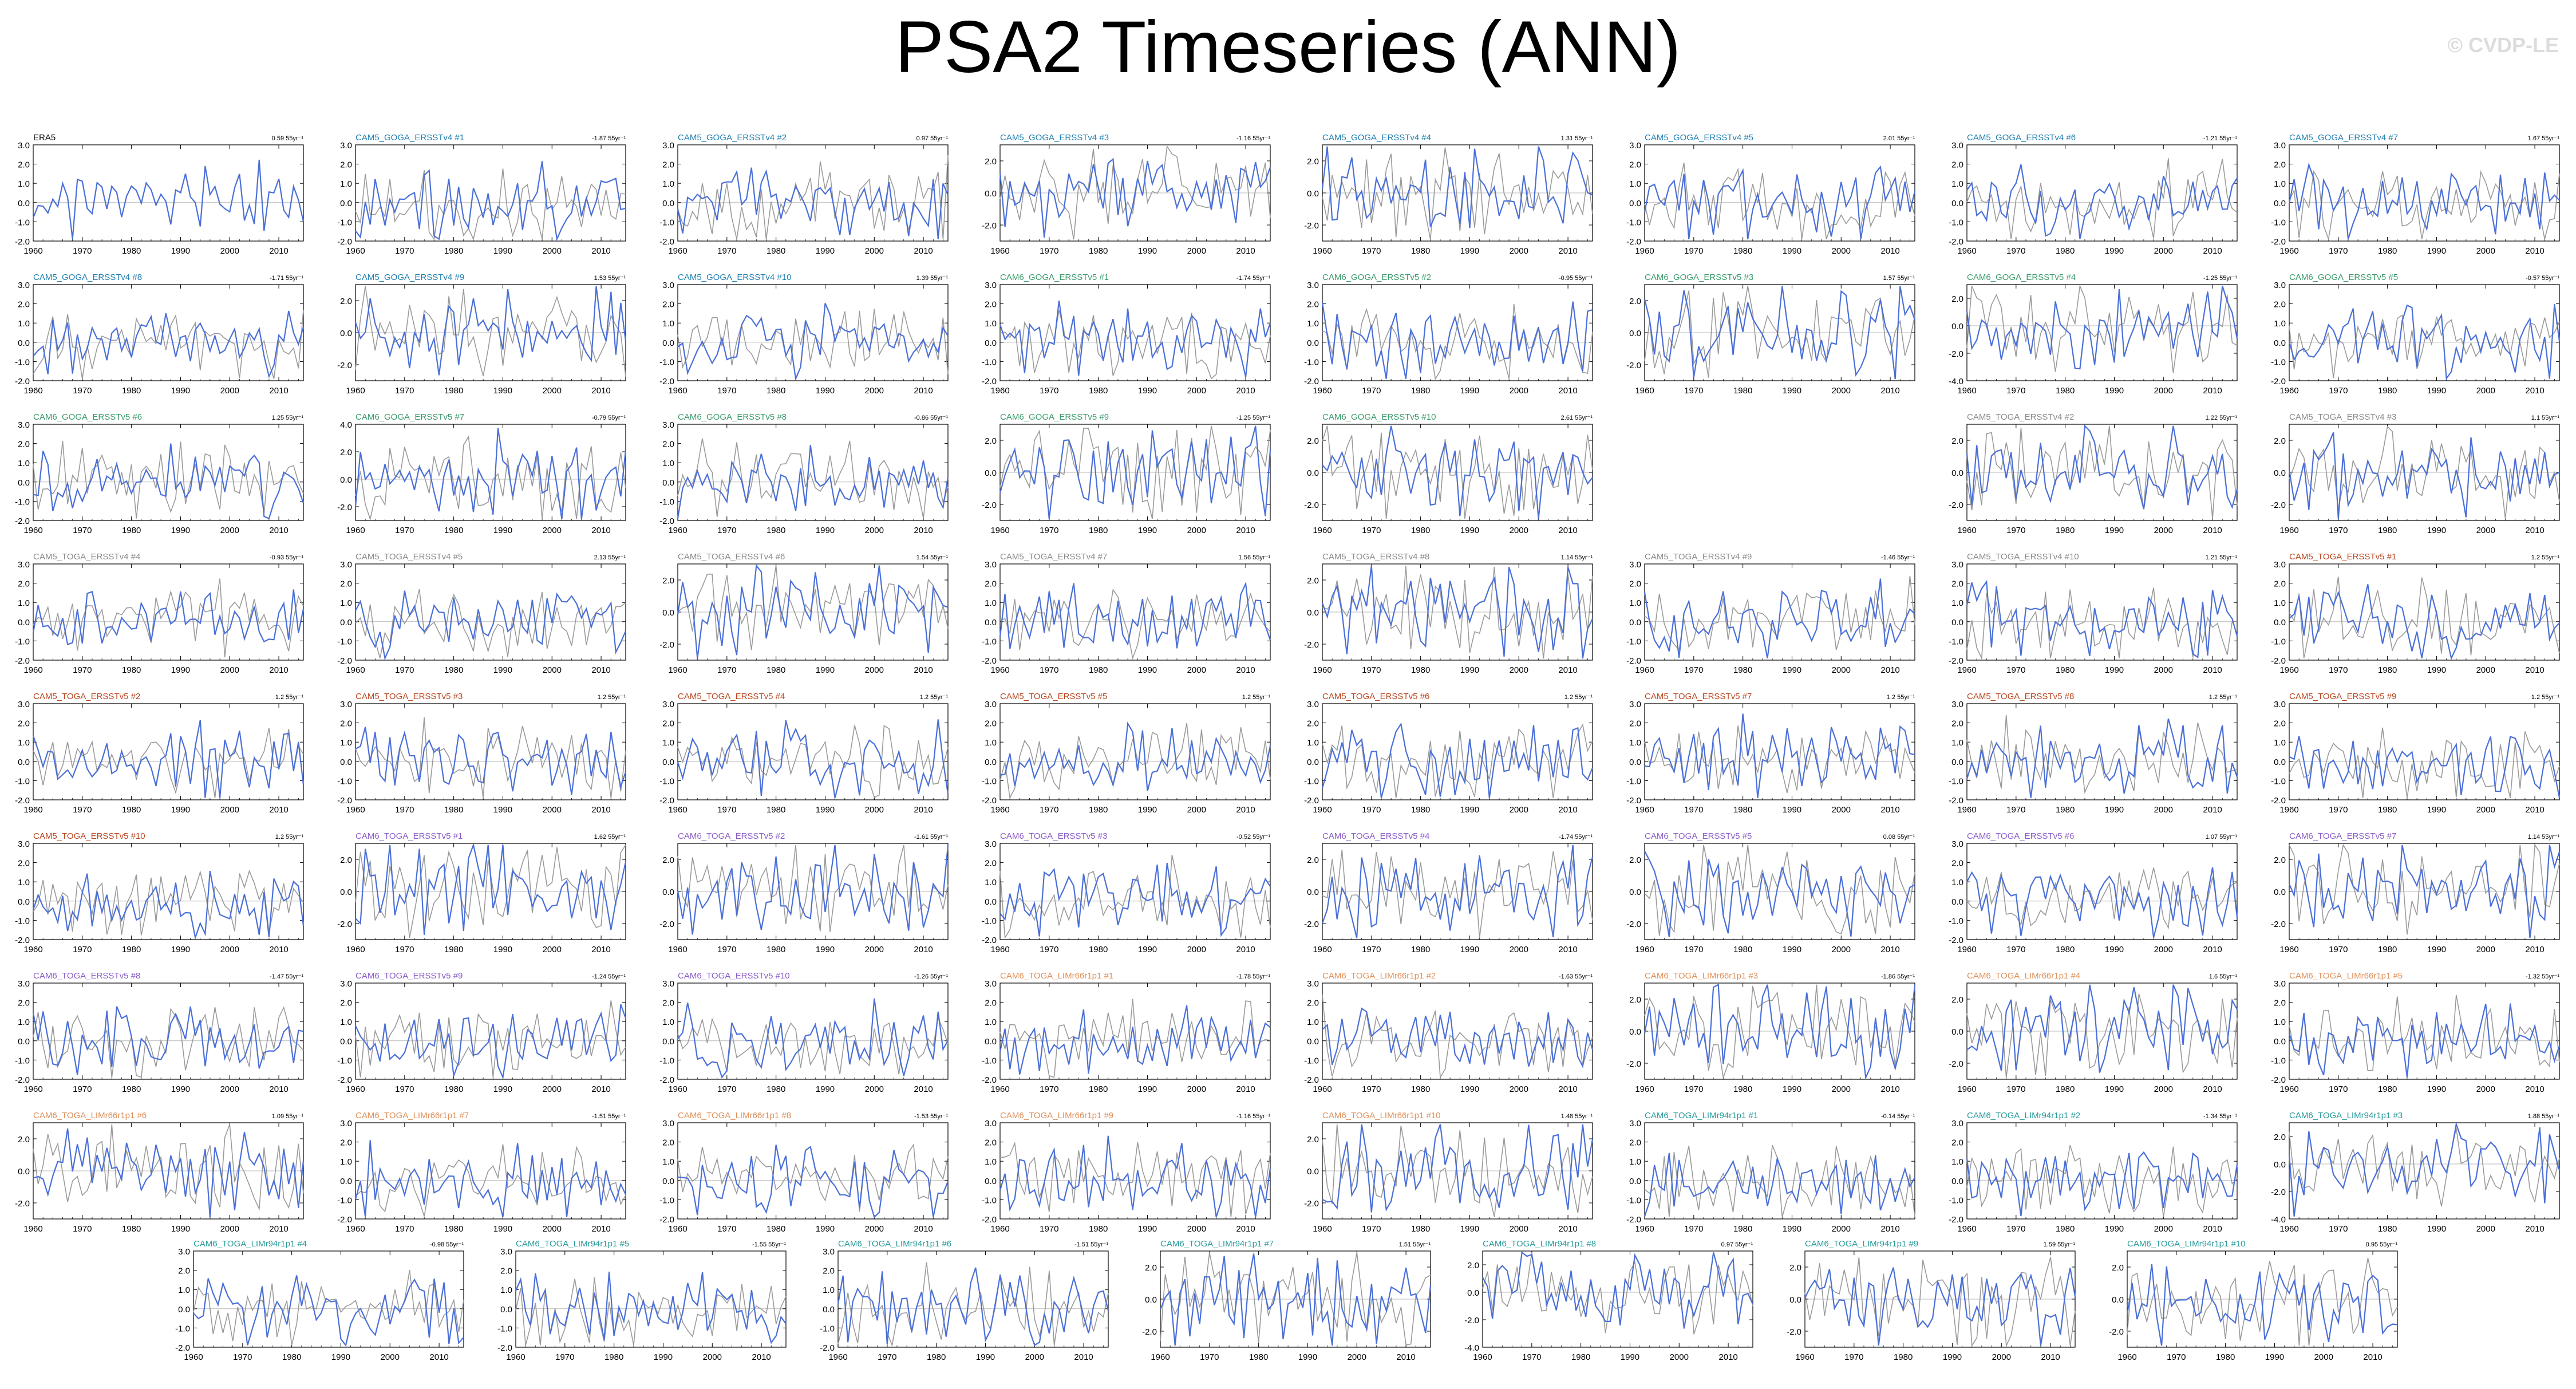 The width and height of the screenshot is (2576, 1389). What do you see at coordinates (2346, 1115) in the screenshot?
I see `panel-title: CAM6_TOGA_LIMr94r1p1 #3` at bounding box center [2346, 1115].